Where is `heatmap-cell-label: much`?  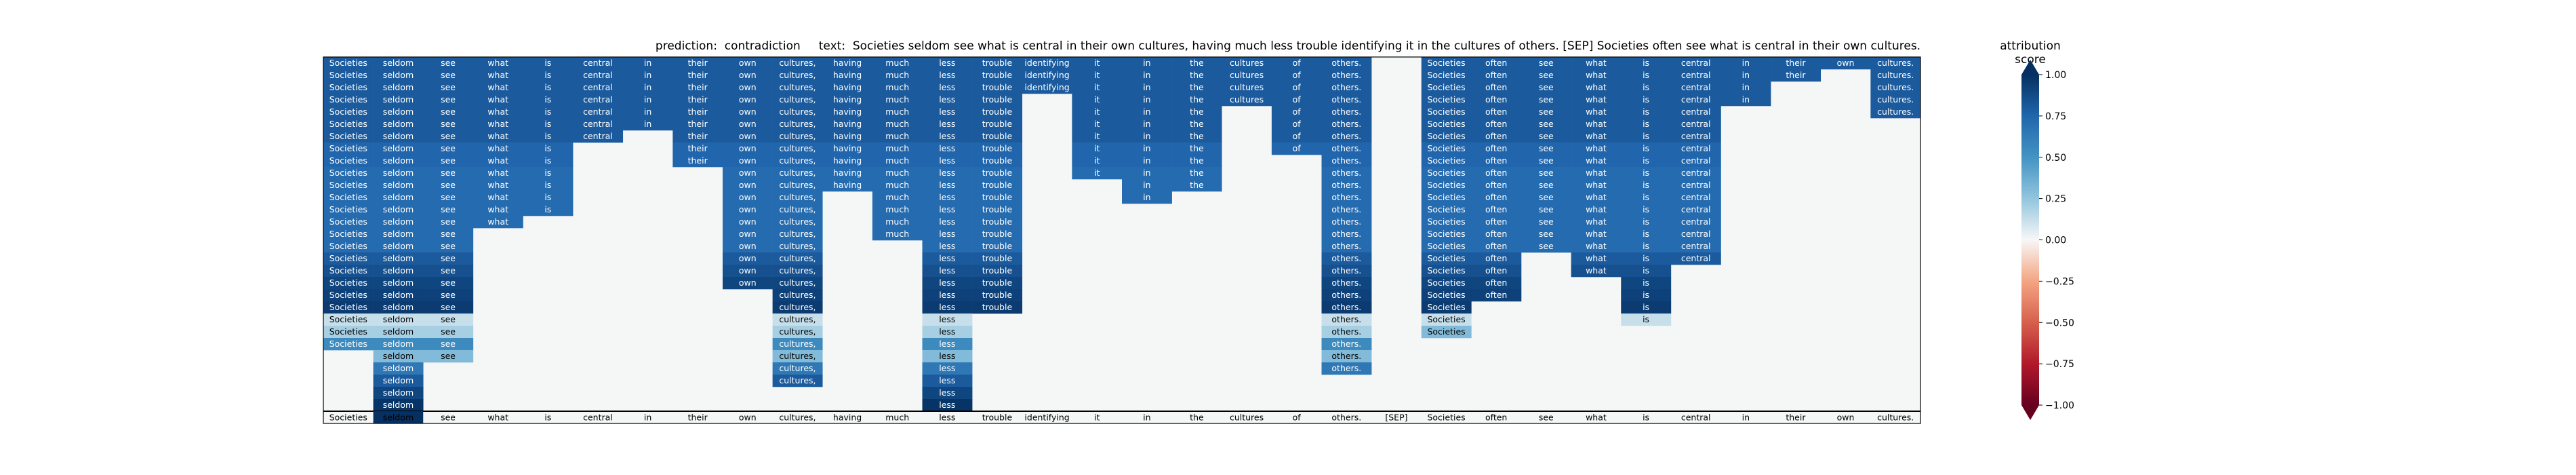 heatmap-cell-label: much is located at coordinates (897, 209).